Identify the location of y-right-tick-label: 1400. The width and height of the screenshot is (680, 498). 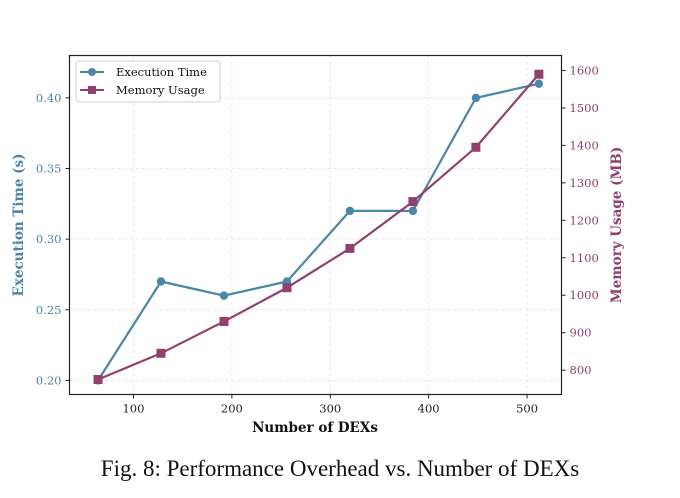
(584, 145).